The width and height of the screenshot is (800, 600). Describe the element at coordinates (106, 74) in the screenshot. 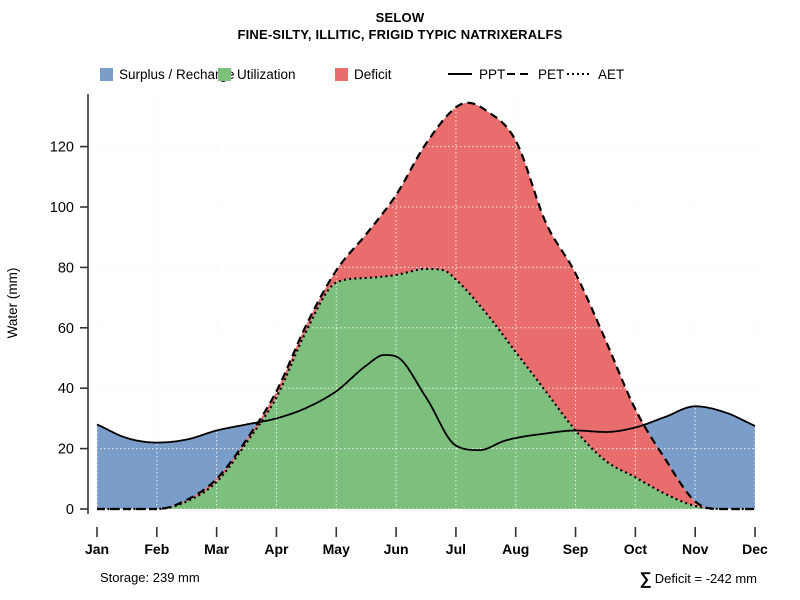

I see `surplus-swatch-icon` at that location.